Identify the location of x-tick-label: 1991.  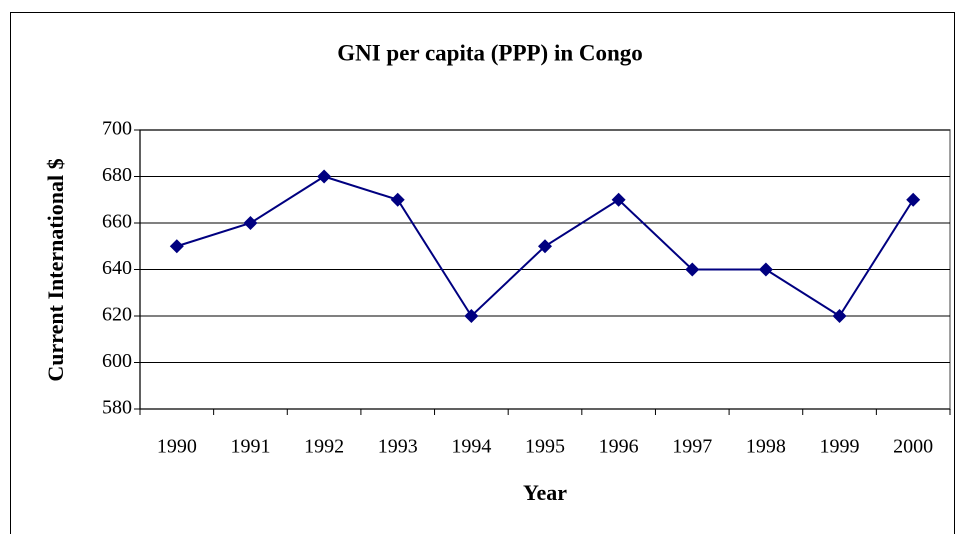
(250, 447).